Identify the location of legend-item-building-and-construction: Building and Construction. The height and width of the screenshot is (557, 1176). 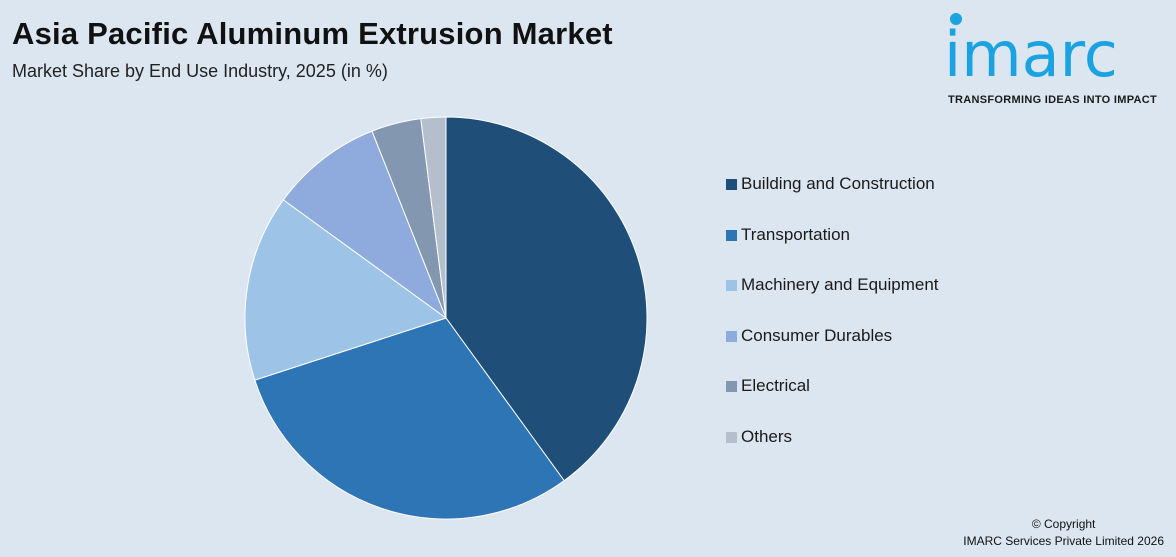
(832, 199).